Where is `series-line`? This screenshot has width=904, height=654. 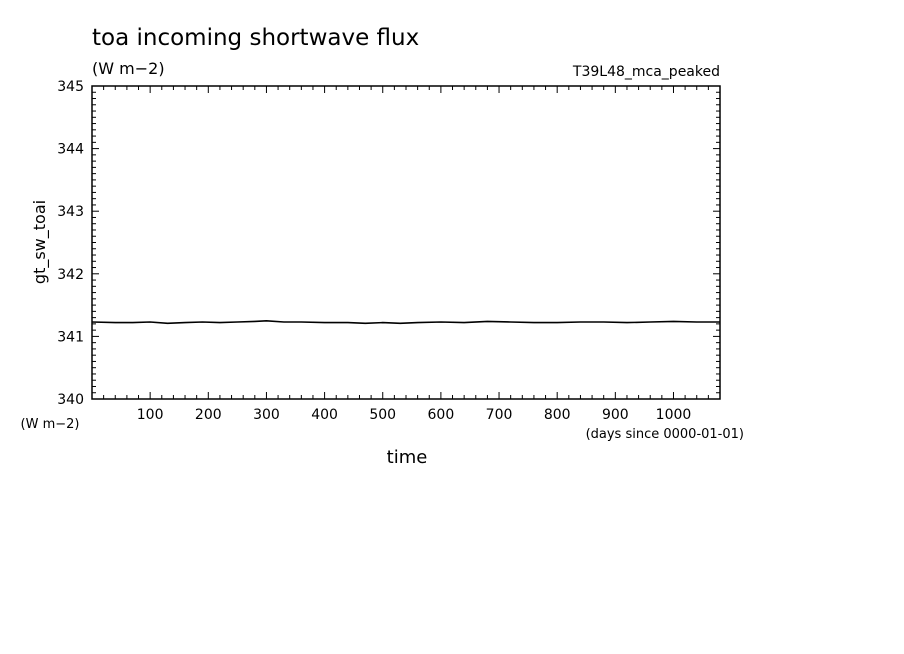
series-line is located at coordinates (405, 322).